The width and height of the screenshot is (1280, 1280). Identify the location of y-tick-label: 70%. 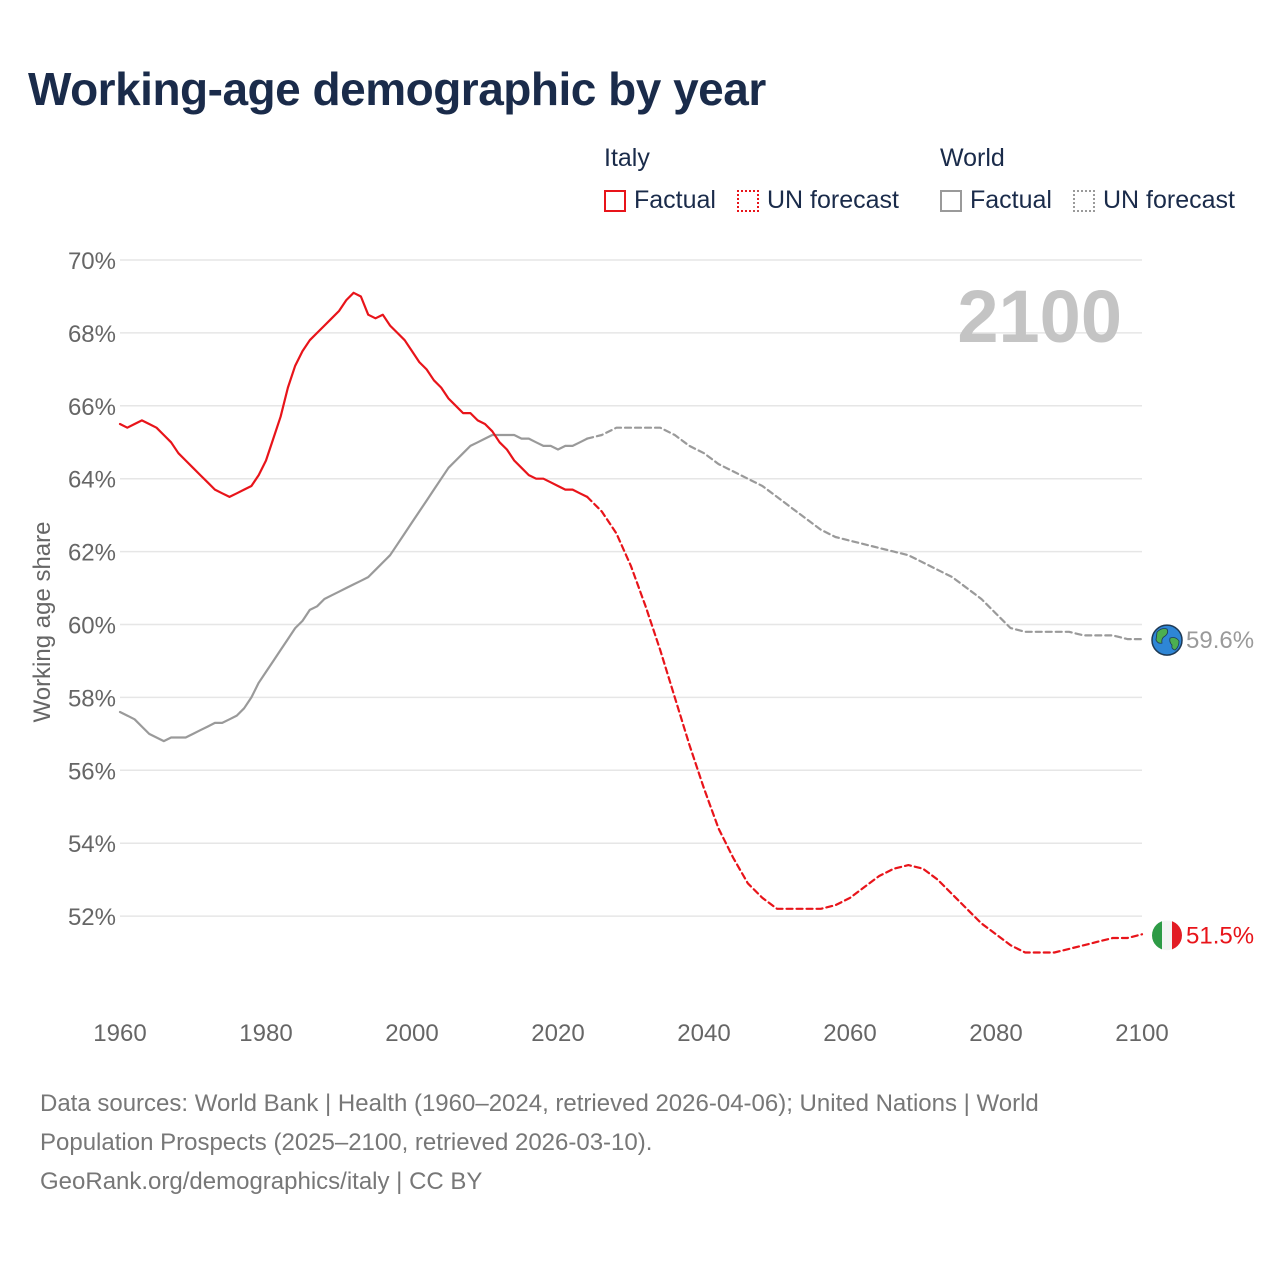
(92, 261).